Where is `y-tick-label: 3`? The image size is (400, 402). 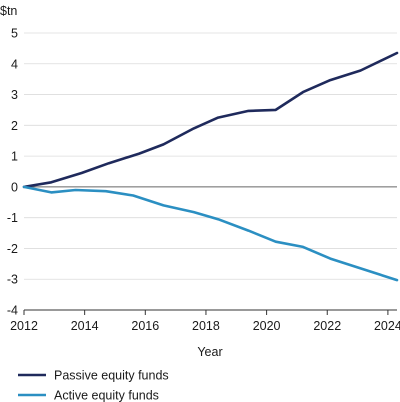 y-tick-label: 3 is located at coordinates (14, 95).